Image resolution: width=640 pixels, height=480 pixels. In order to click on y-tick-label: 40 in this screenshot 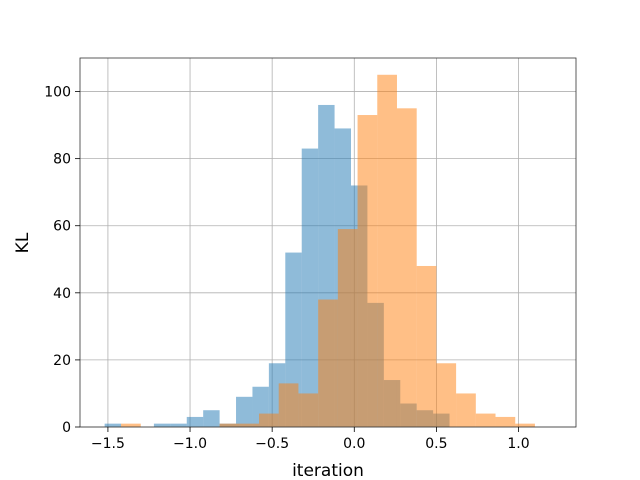, I will do `click(62, 294)`.